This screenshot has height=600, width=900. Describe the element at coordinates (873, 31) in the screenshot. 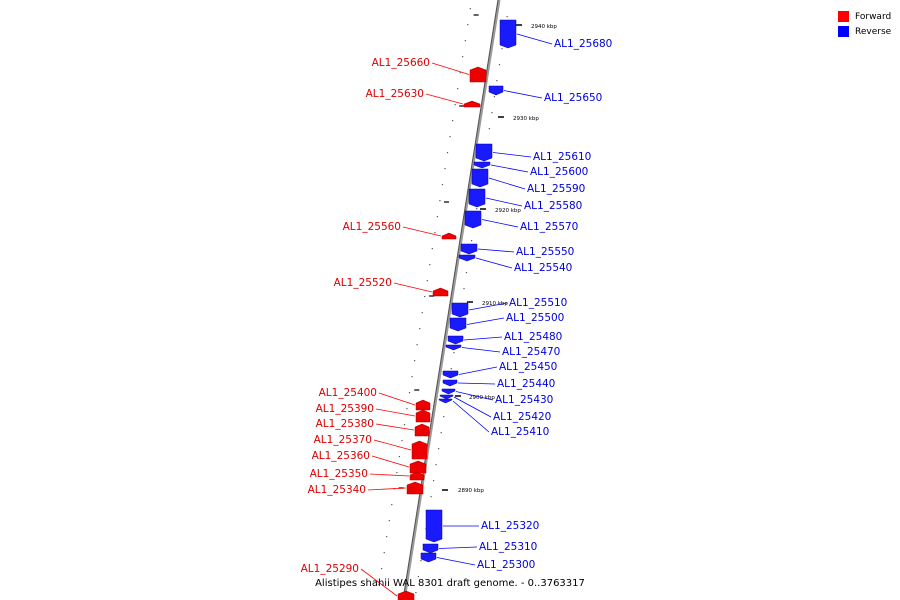

I see `legend-label-reverse: Reverse` at that location.